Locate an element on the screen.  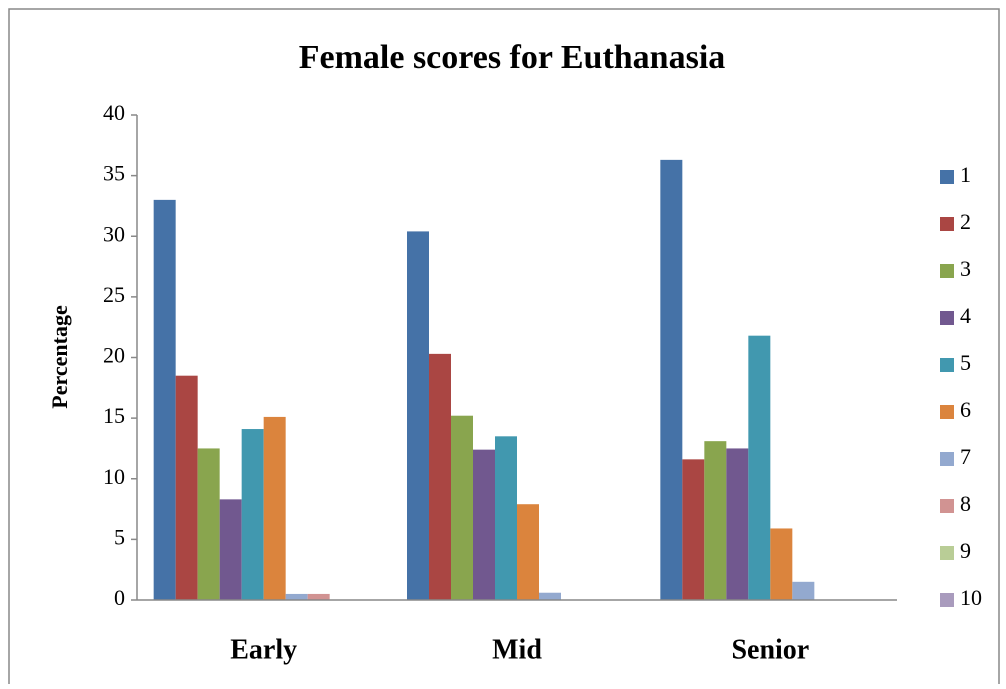
y-tick-label: 40 is located at coordinates (114, 112).